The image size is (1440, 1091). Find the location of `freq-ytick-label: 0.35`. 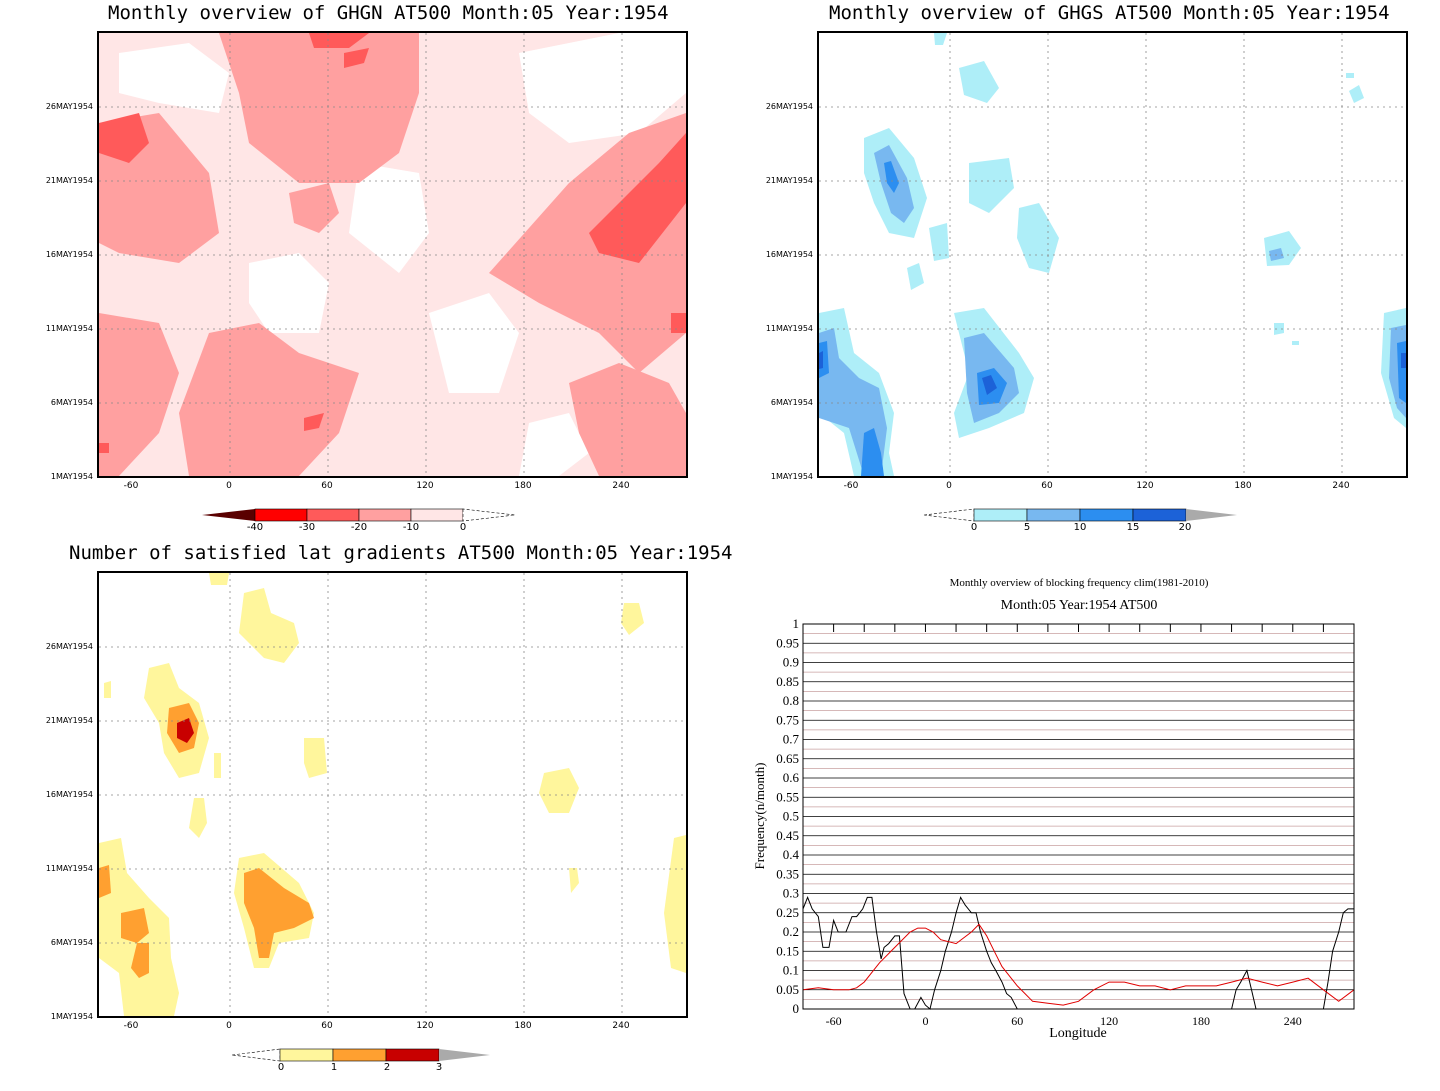

freq-ytick-label: 0.35 is located at coordinates (787, 873).